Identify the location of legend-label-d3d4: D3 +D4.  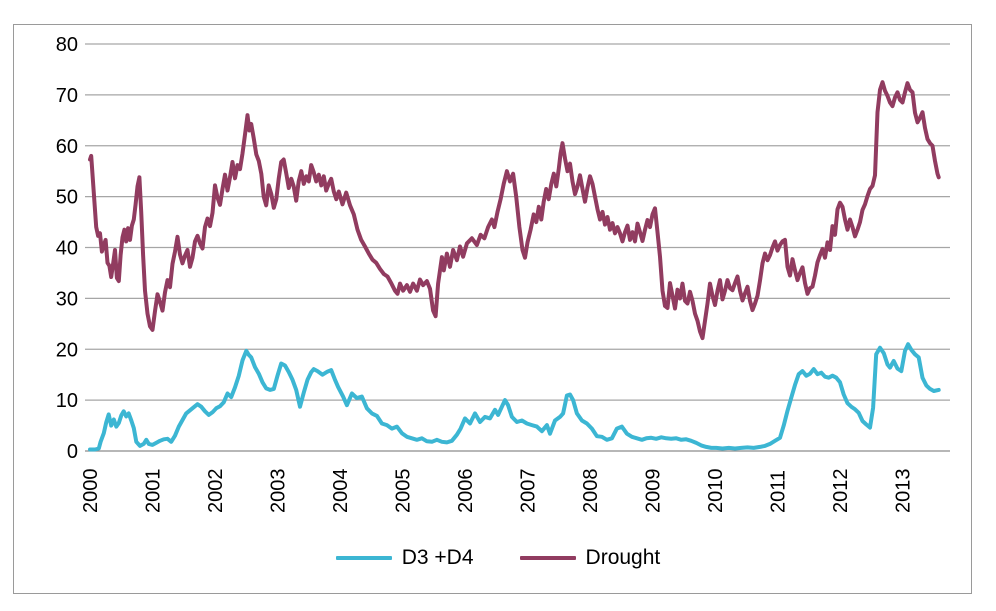
(437, 557).